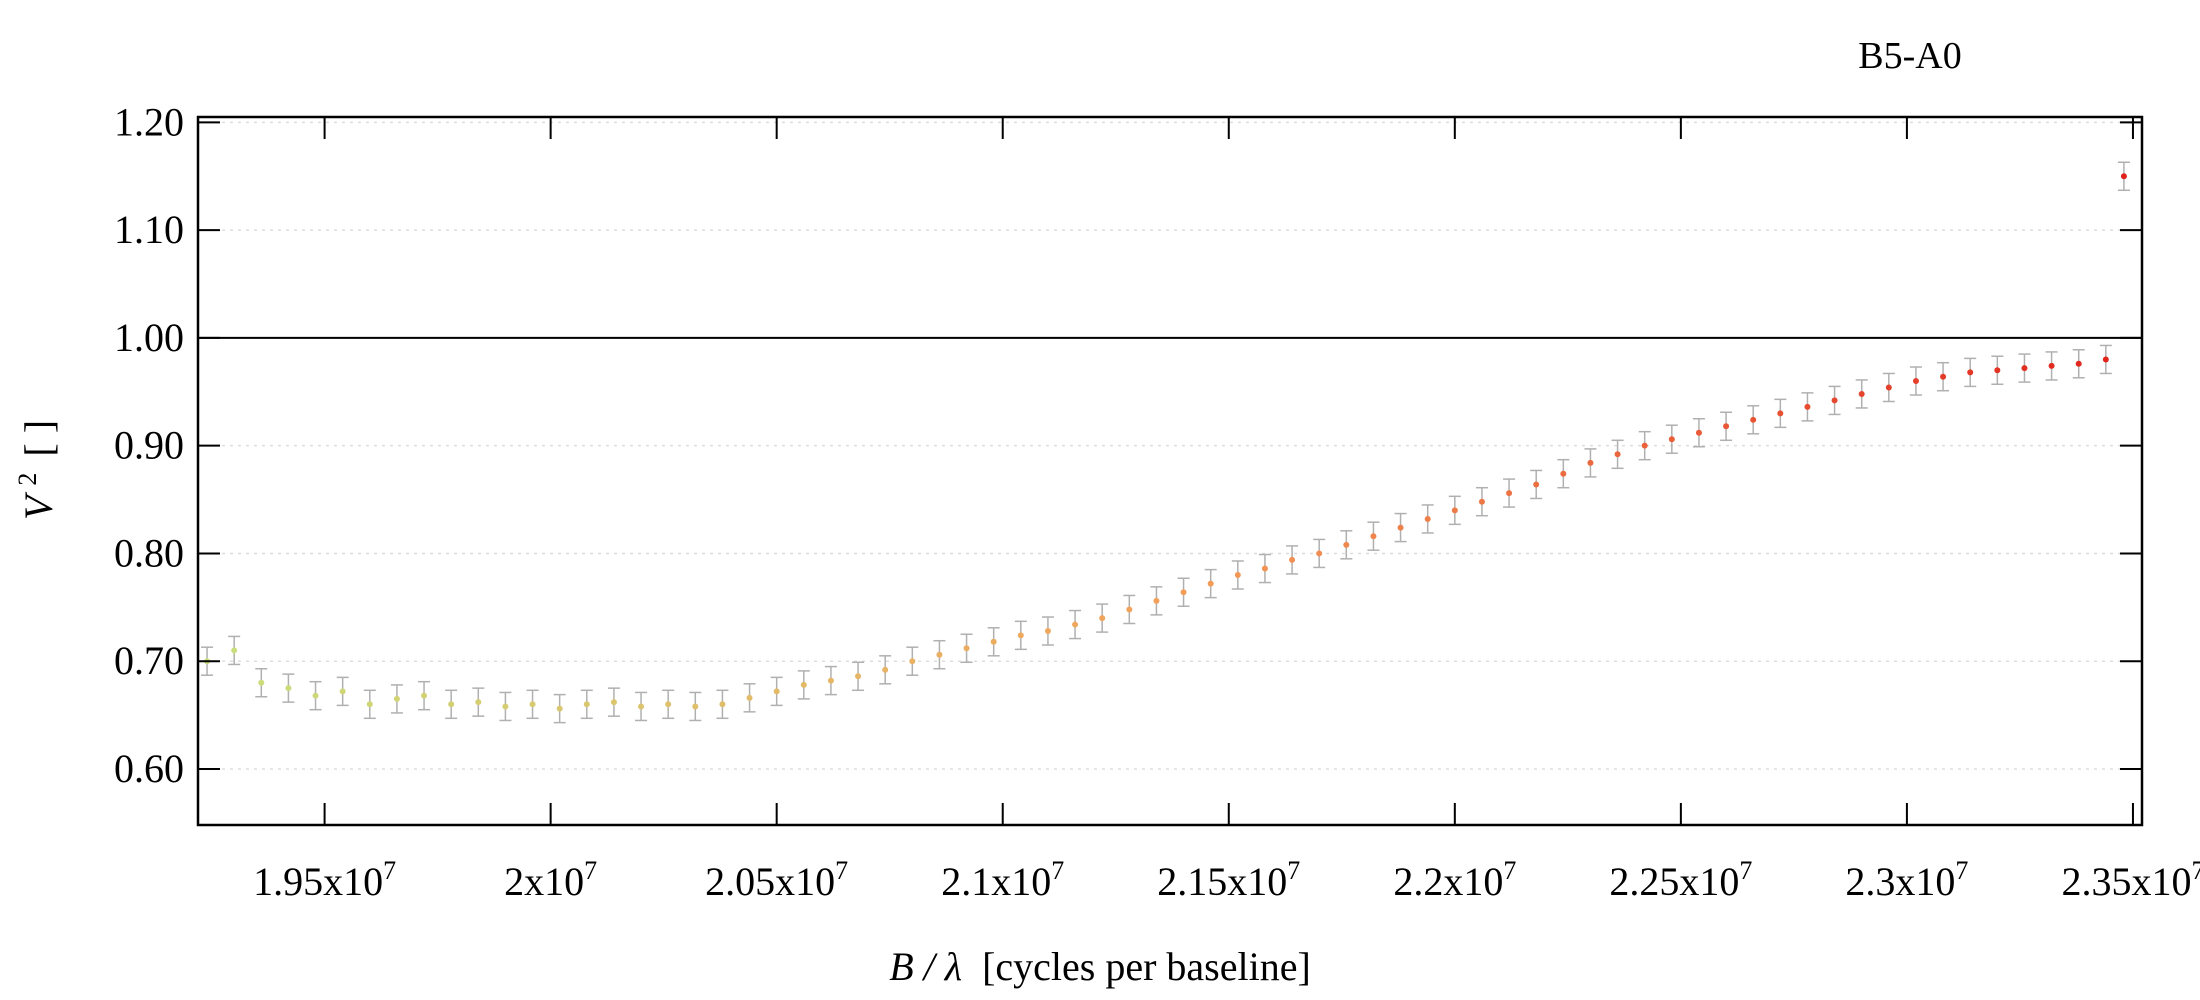 The height and width of the screenshot is (1000, 2200). Describe the element at coordinates (1222, 881) in the screenshot. I see `x-tick-mantissa: 2.15x10` at that location.